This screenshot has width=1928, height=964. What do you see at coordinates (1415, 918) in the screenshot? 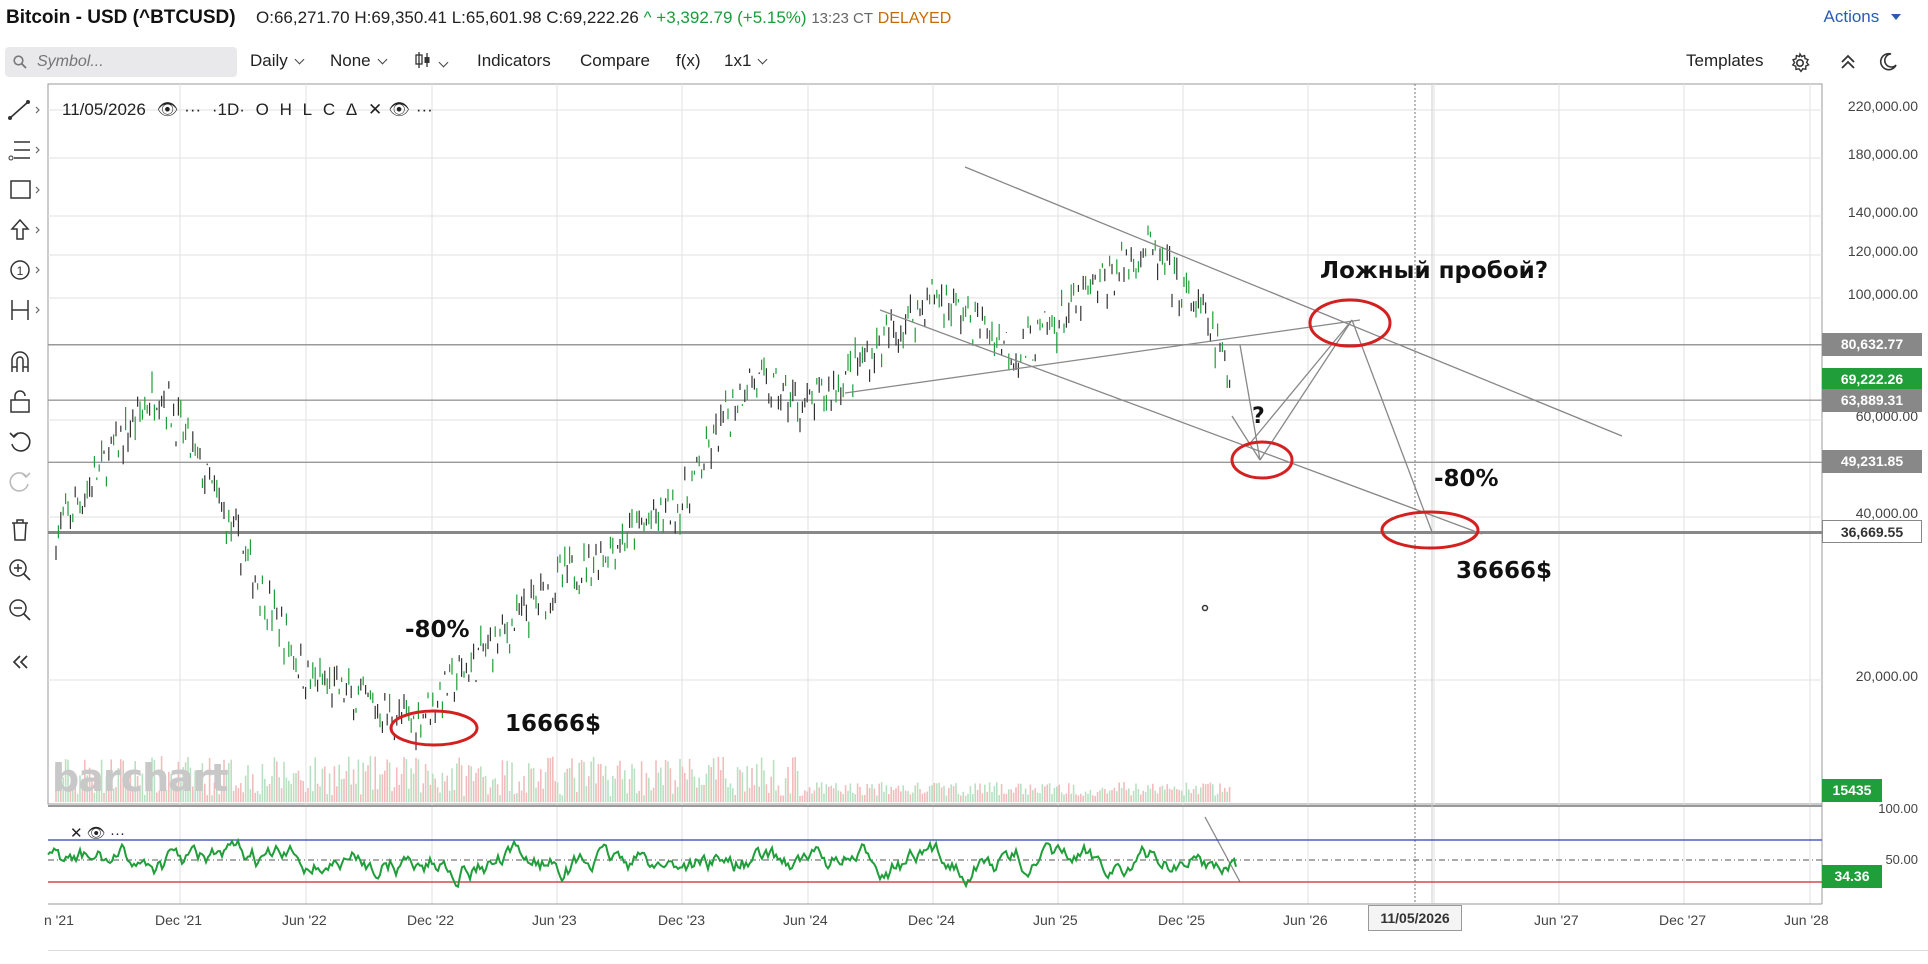
I see `crosshair-date-label: 11/05/2026` at bounding box center [1415, 918].